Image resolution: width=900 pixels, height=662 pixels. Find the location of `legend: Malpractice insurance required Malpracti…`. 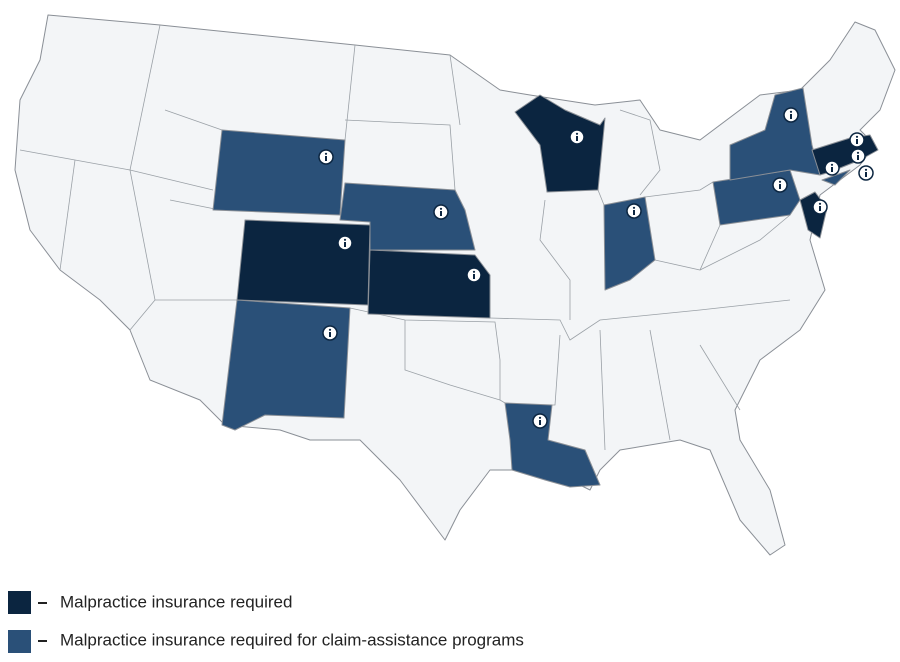

legend: Malpractice insurance required Malpracti… is located at coordinates (266, 622).